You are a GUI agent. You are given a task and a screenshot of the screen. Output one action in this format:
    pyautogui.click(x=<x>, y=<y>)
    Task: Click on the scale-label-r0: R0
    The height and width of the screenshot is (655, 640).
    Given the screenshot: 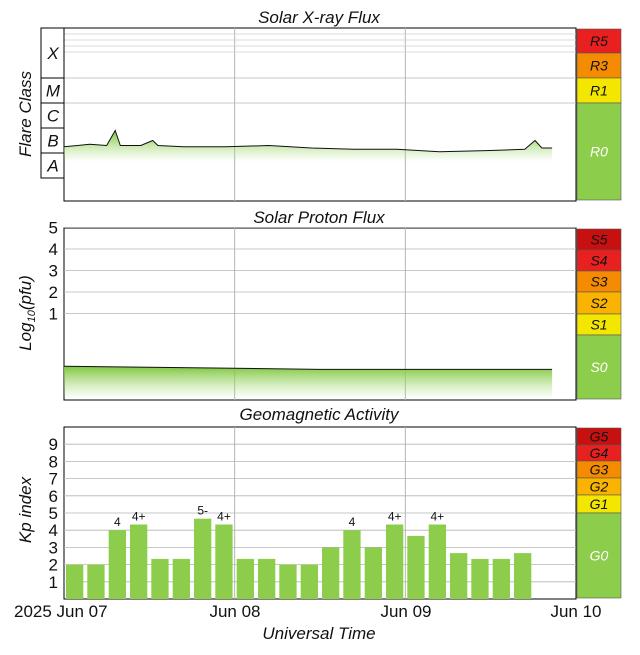 What is the action you would take?
    pyautogui.click(x=599, y=152)
    